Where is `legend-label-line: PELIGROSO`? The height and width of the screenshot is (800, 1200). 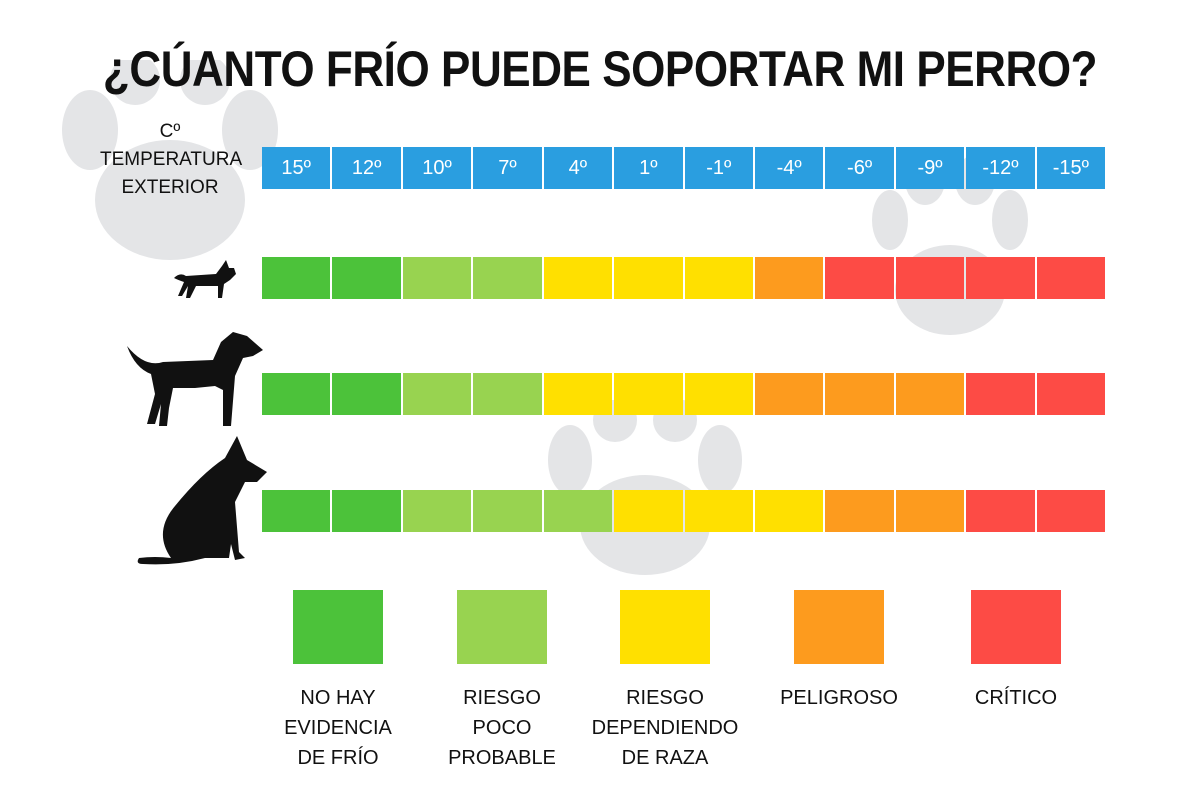 legend-label-line: PELIGROSO is located at coordinates (839, 698).